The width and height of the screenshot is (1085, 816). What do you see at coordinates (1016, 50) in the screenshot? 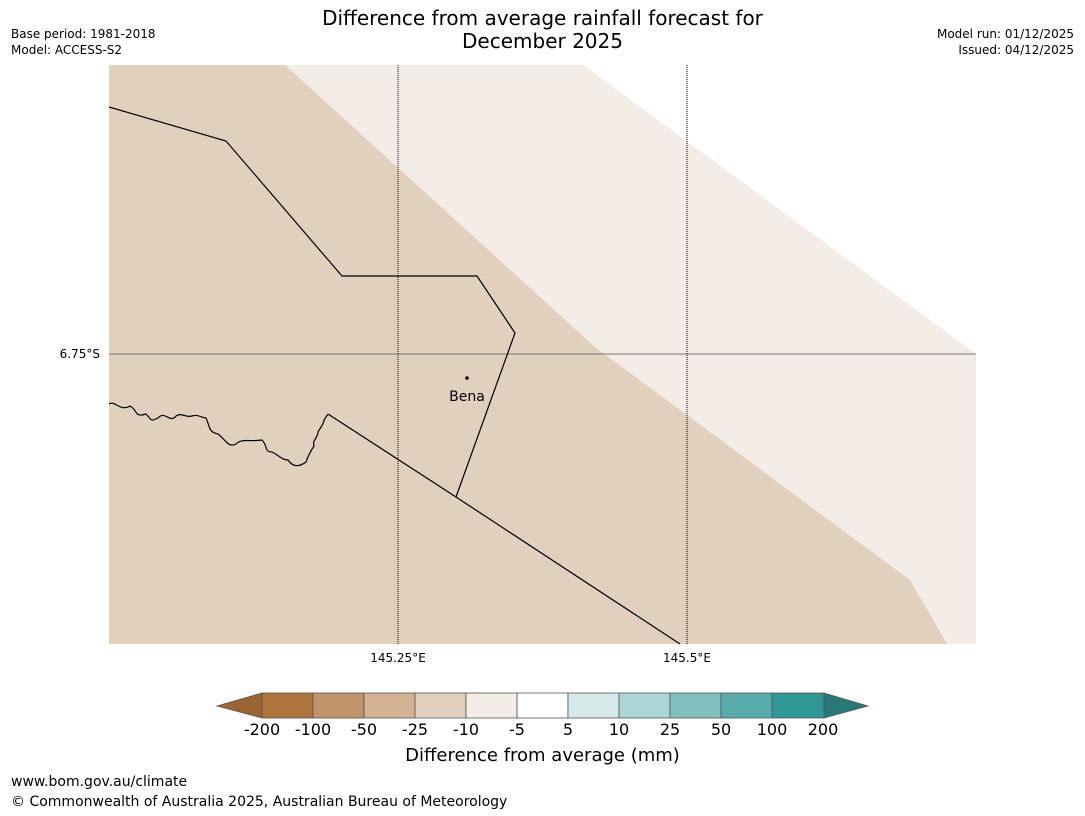
I see `issued-text: Issued: 04/12/2025` at bounding box center [1016, 50].